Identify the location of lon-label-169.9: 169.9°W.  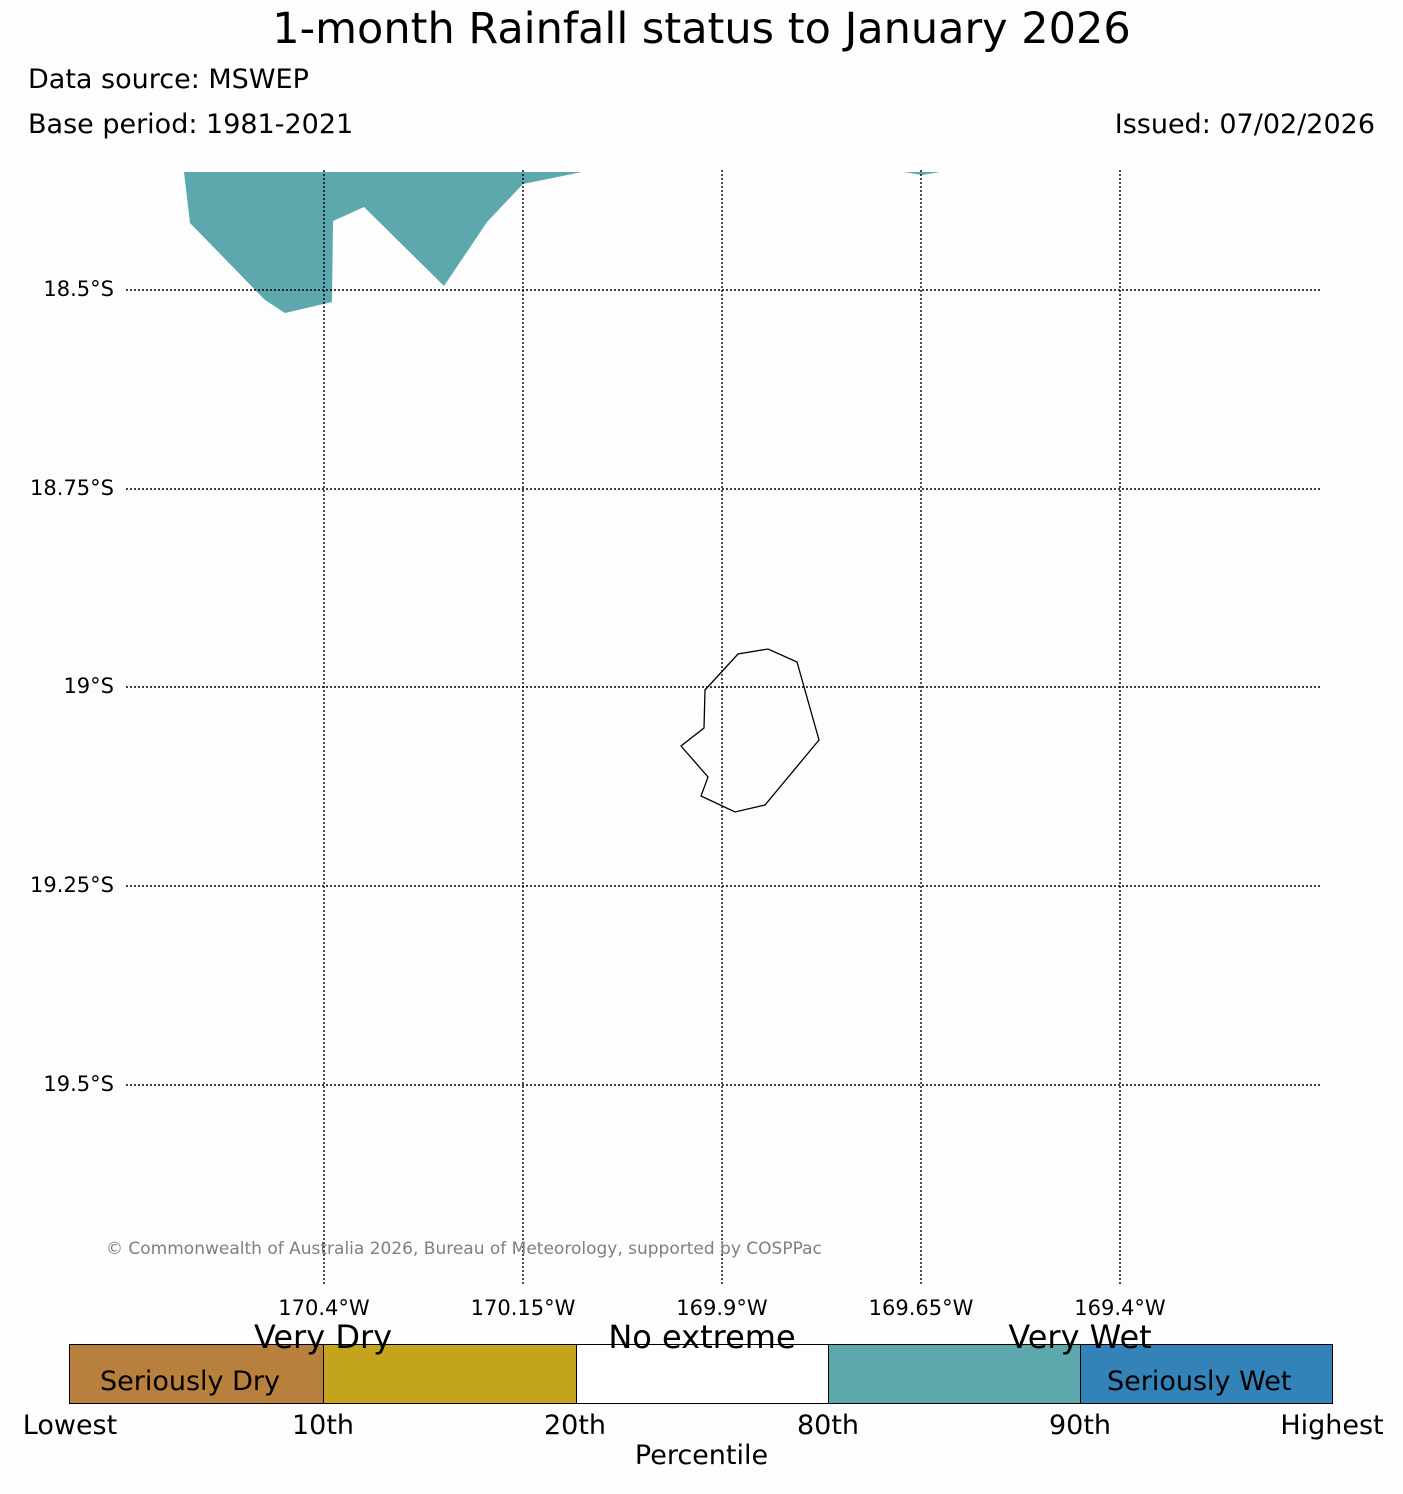
(722, 1308).